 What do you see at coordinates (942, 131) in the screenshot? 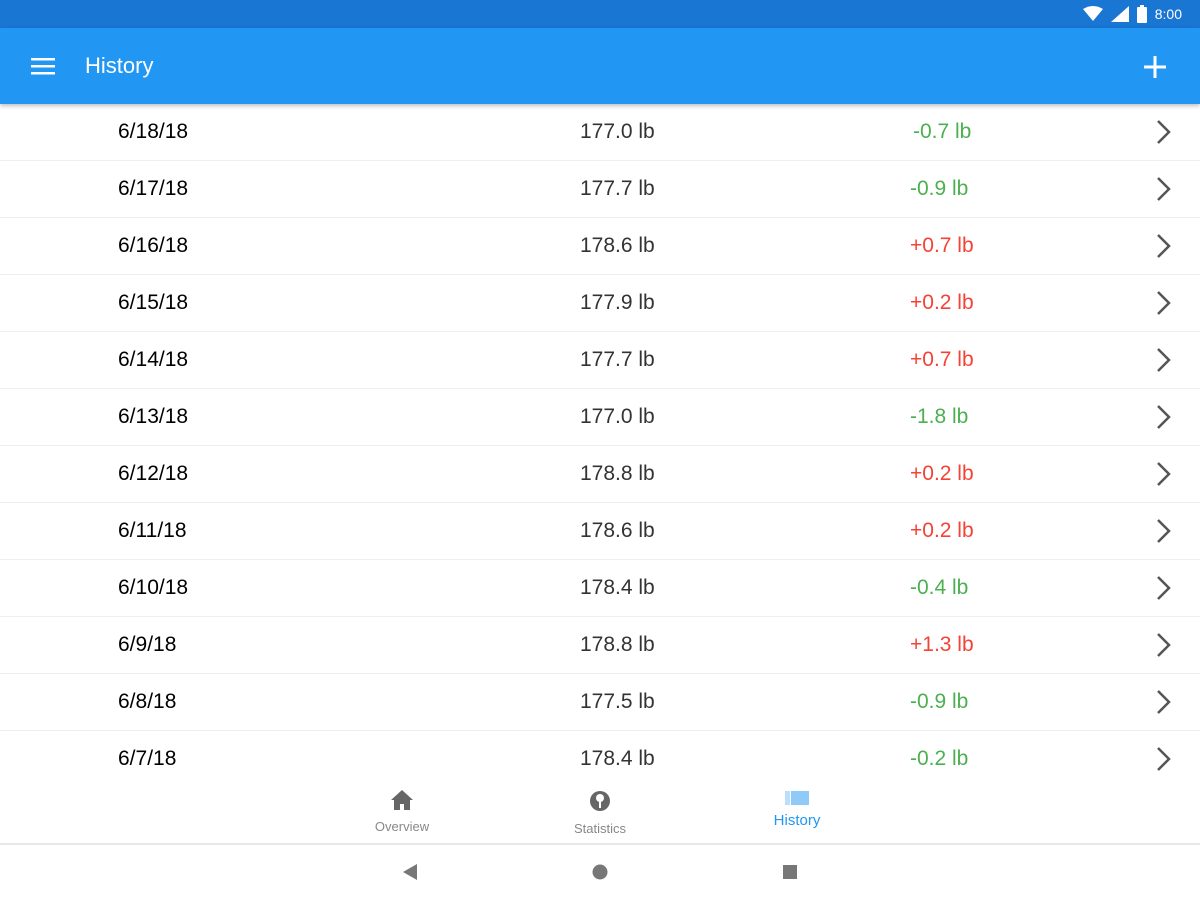
I see `entry-delta: -0.7 lb` at bounding box center [942, 131].